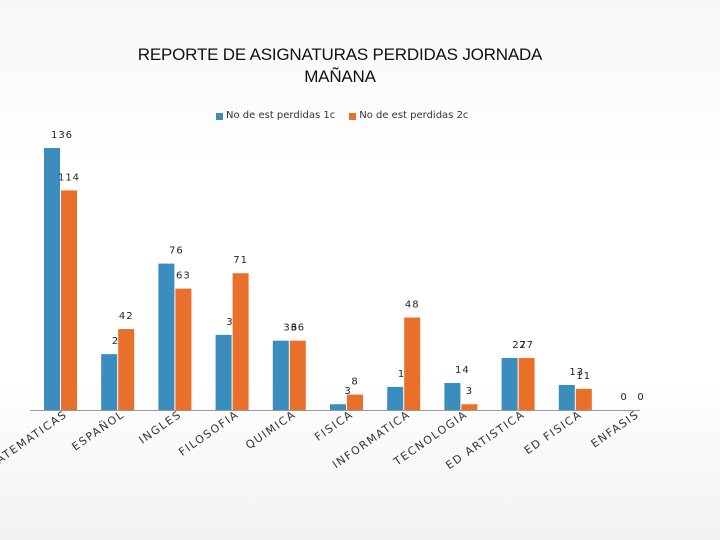 The height and width of the screenshot is (540, 720). I want to click on data-label-1-10: 0, so click(623, 397).